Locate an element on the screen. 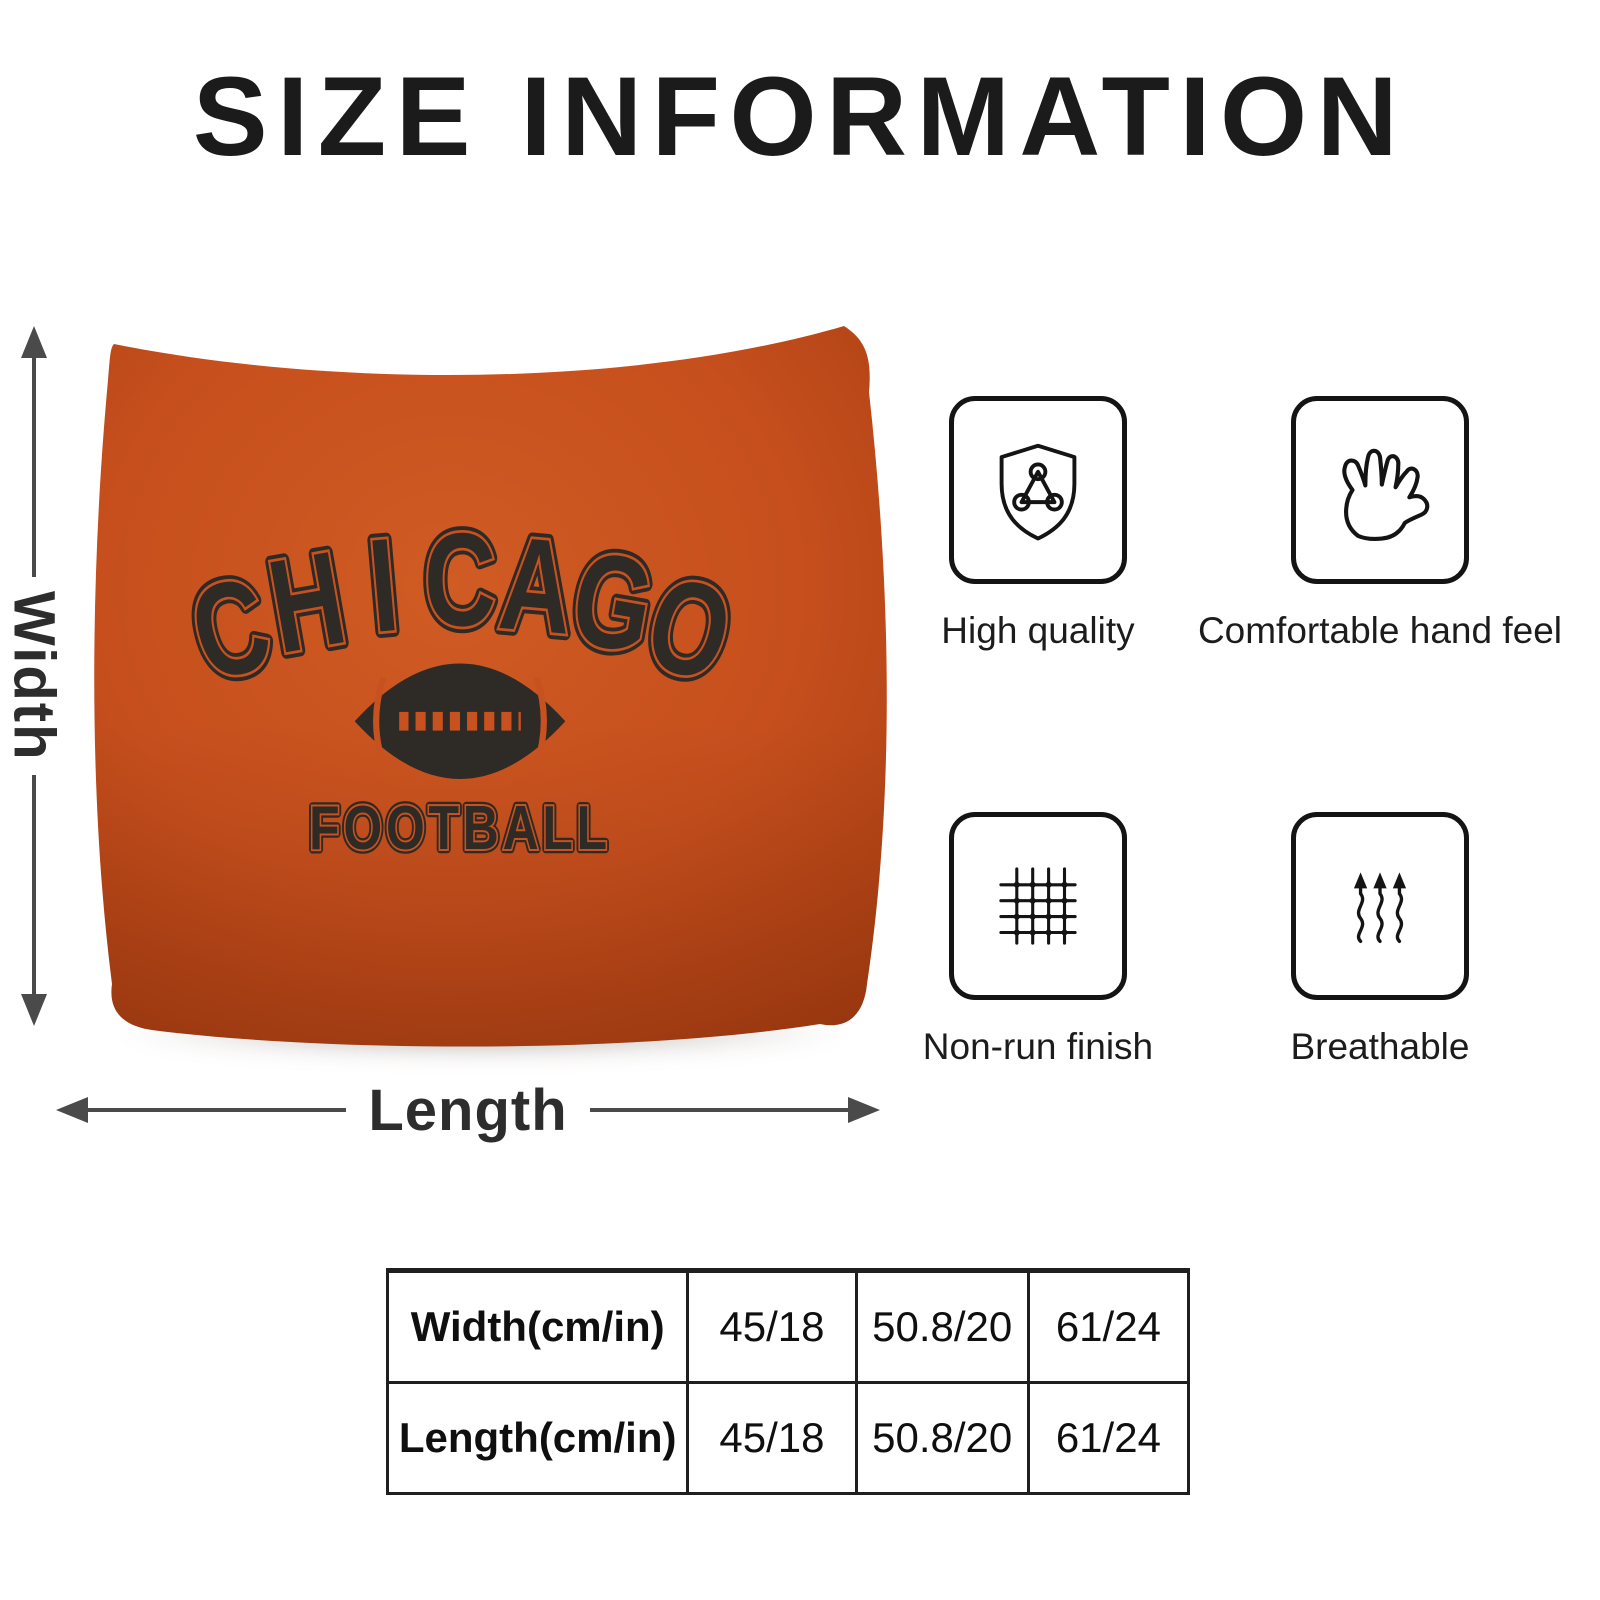 The width and height of the screenshot is (1600, 1600). feature-non-run-finish: Non-run finish is located at coordinates (1038, 940).